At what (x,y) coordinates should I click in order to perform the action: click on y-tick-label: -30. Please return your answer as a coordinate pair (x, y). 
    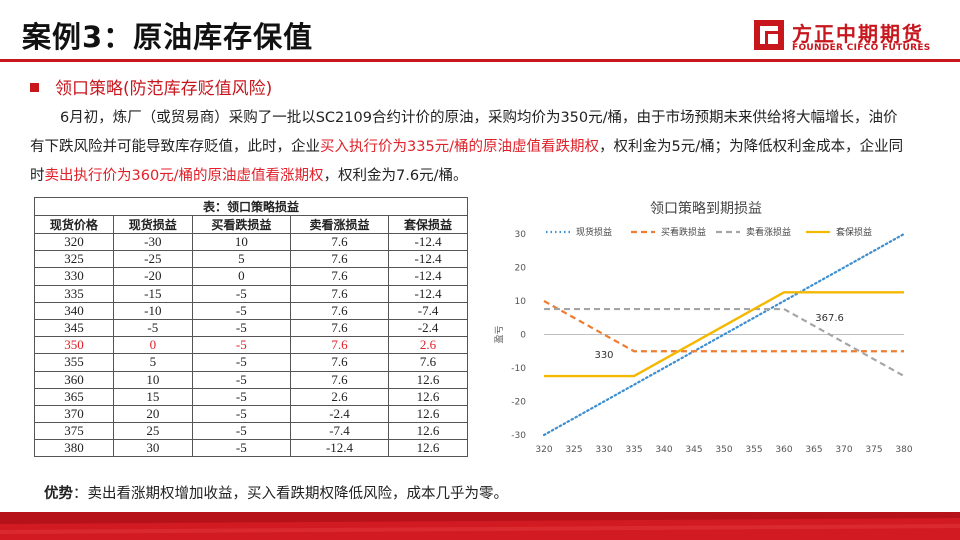
    Looking at the image, I should click on (518, 436).